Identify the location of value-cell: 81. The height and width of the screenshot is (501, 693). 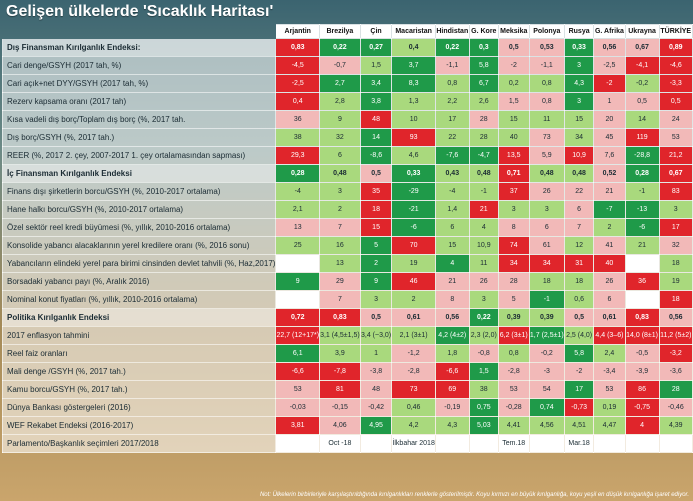
(340, 389).